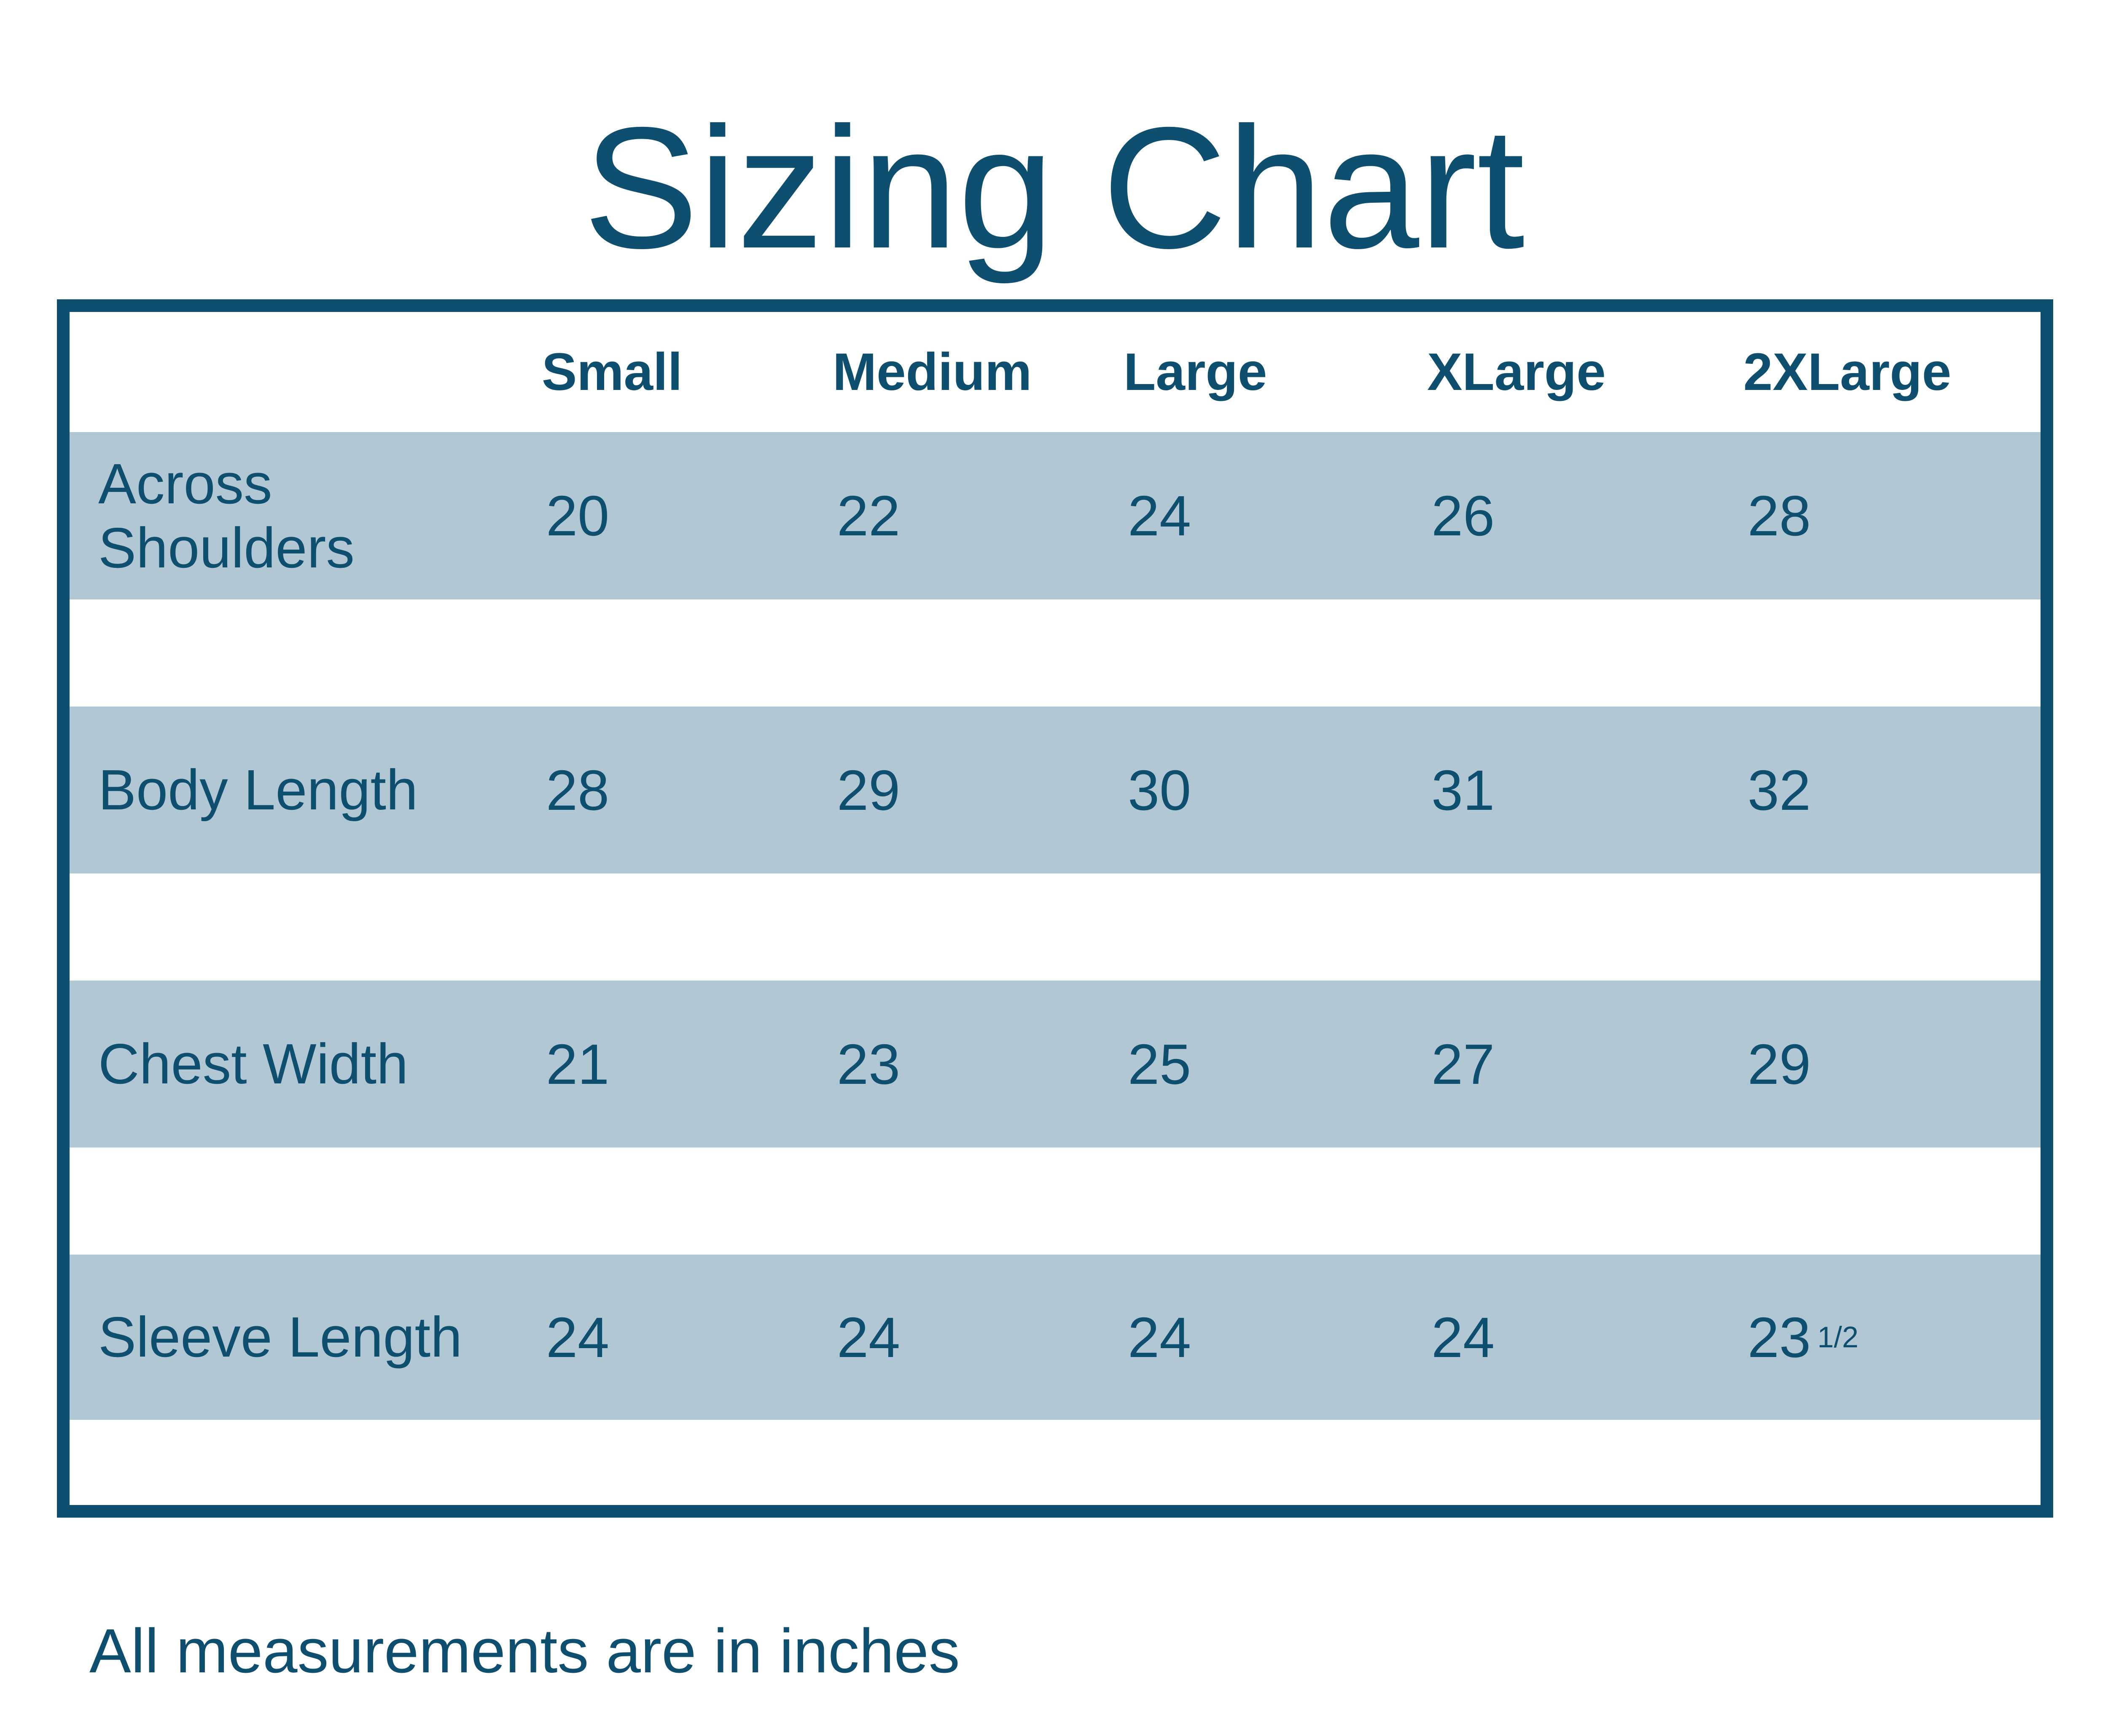 The width and height of the screenshot is (2108, 1736). I want to click on column-header-small: Small, so click(612, 372).